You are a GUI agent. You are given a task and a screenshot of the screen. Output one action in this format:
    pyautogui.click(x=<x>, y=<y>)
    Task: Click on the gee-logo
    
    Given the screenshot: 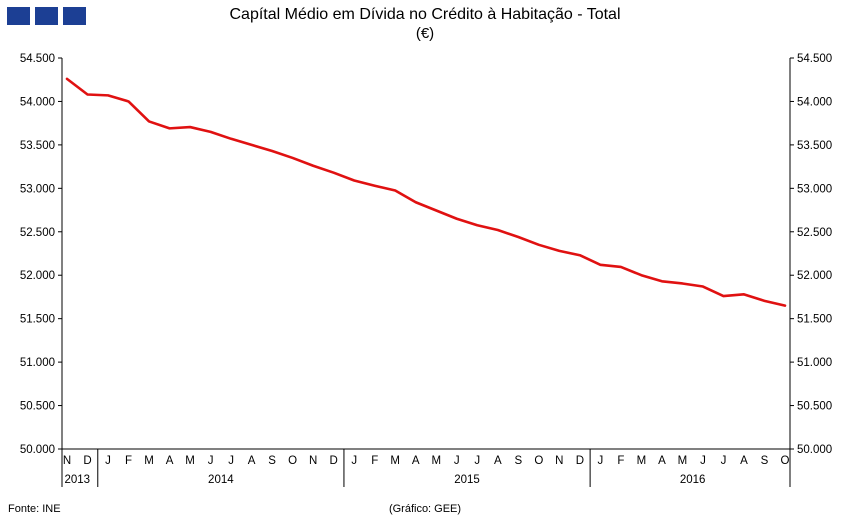 What is the action you would take?
    pyautogui.click(x=46, y=16)
    